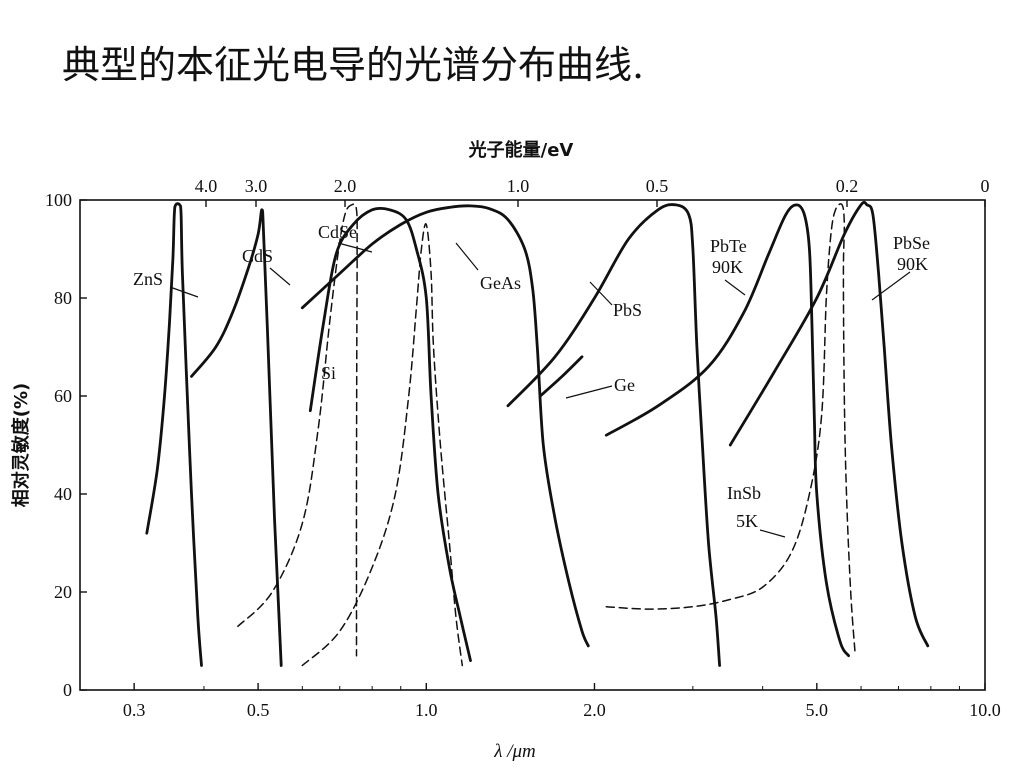  I want to click on y-tick-label: 60, so click(63, 396).